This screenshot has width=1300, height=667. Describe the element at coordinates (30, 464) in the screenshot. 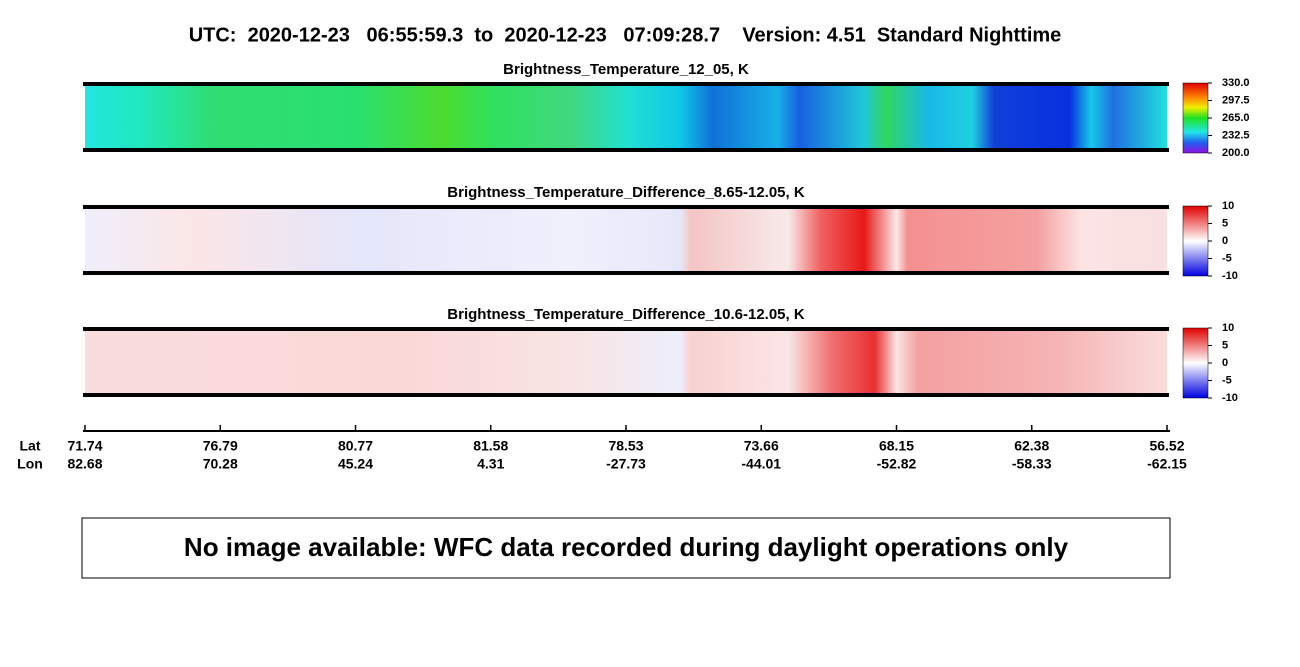

I see `axis-row-label: Lon` at that location.